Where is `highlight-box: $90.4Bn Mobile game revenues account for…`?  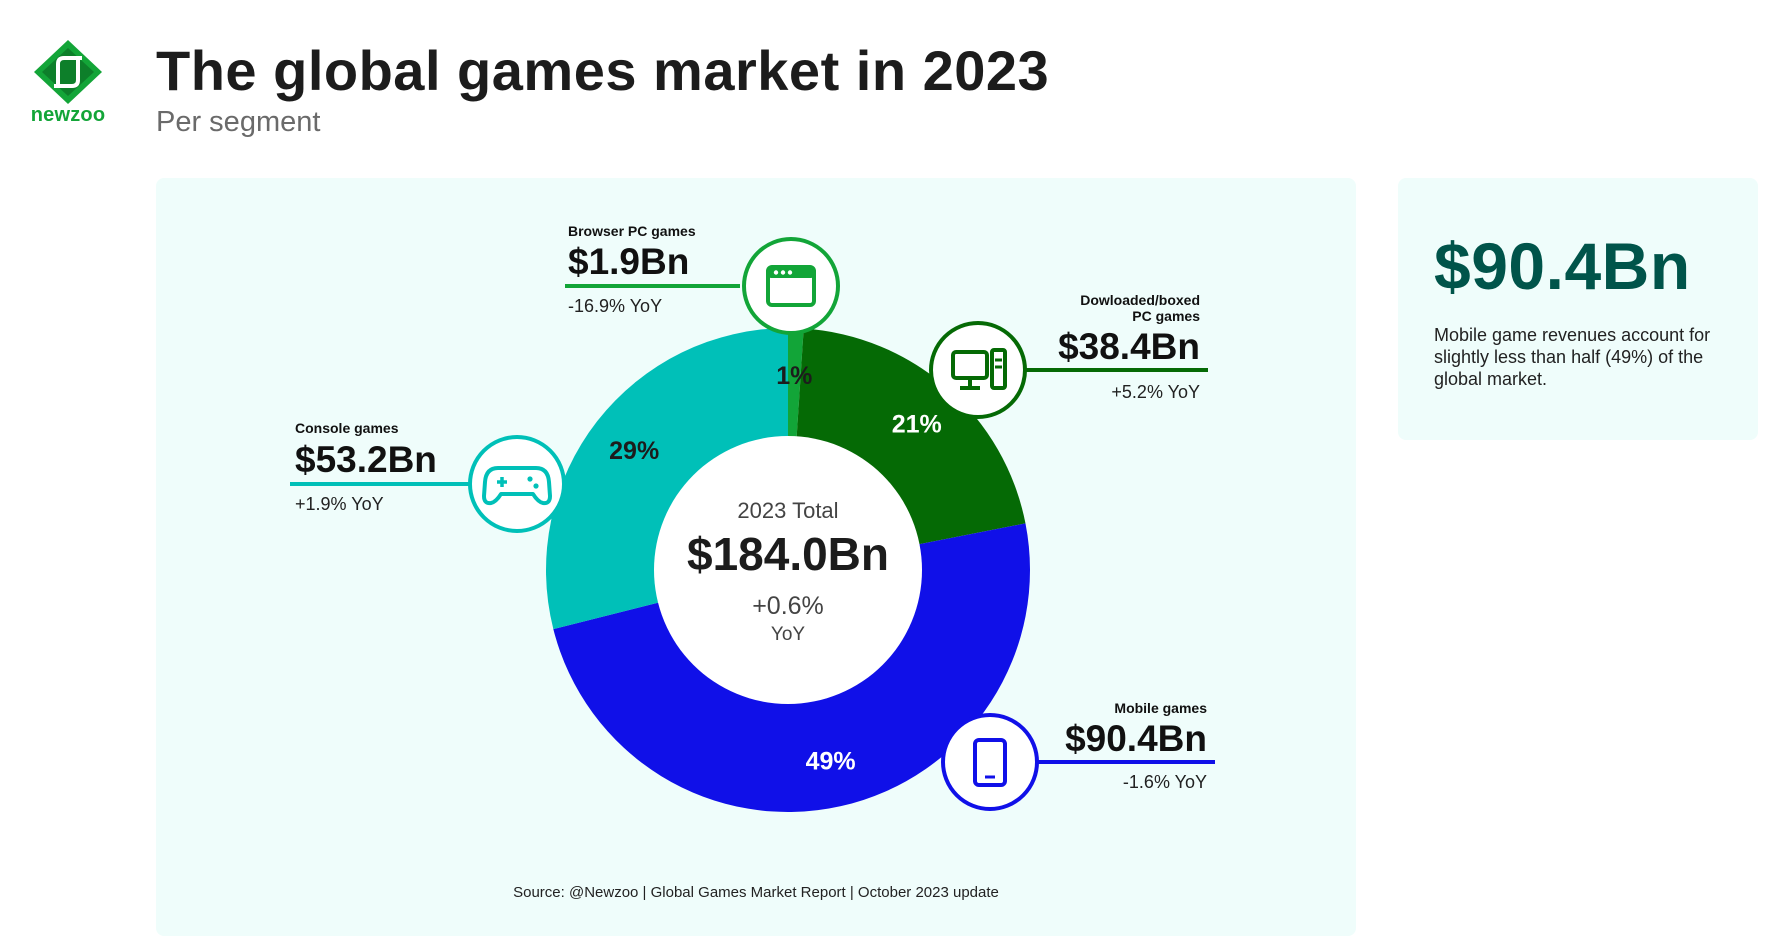 highlight-box: $90.4Bn Mobile game revenues account for… is located at coordinates (1578, 309).